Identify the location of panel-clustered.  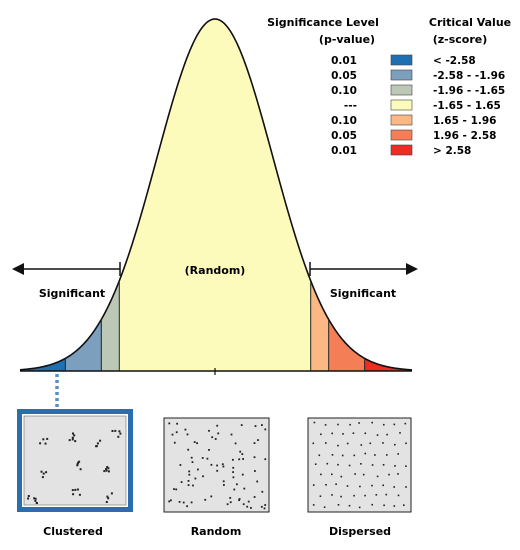
(75, 460).